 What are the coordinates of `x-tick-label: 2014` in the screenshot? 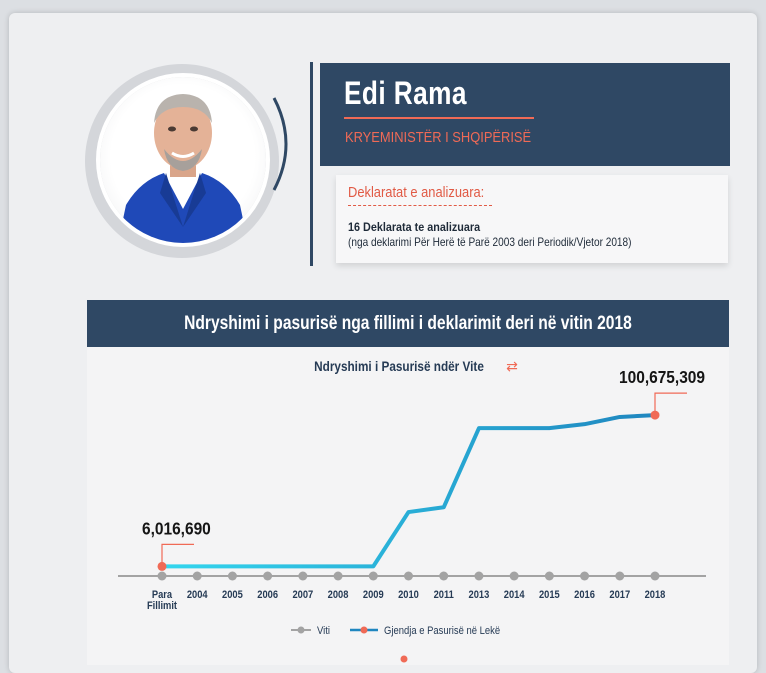 It's located at (514, 595).